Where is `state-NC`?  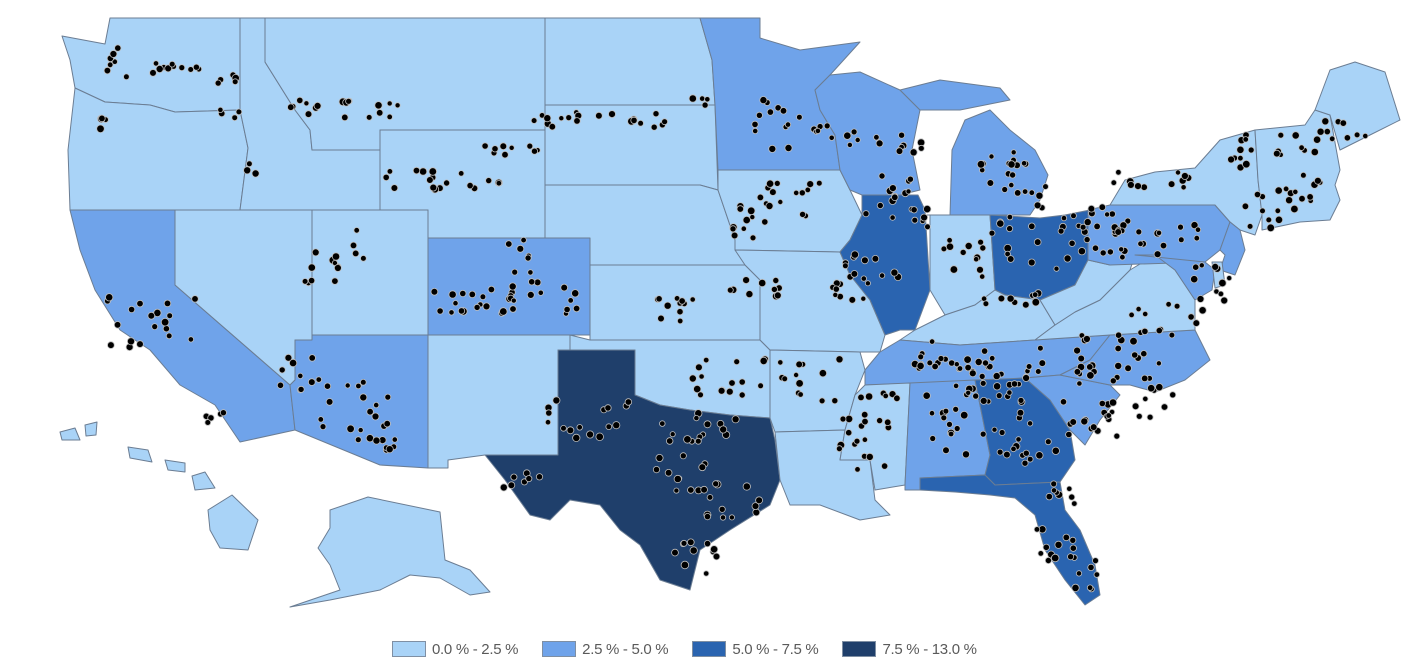 state-NC is located at coordinates (1135, 361).